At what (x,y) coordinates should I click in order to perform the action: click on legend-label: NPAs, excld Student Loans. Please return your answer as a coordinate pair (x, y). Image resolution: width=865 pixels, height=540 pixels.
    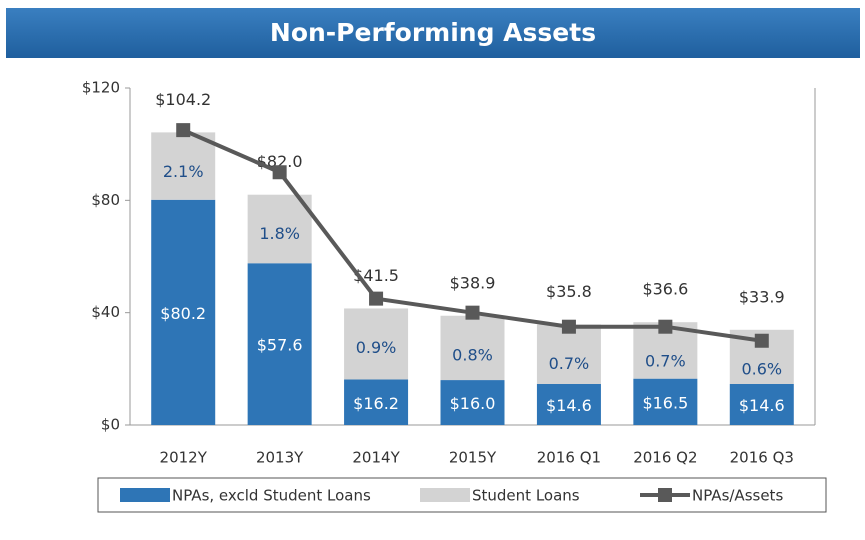
    Looking at the image, I should click on (271, 496).